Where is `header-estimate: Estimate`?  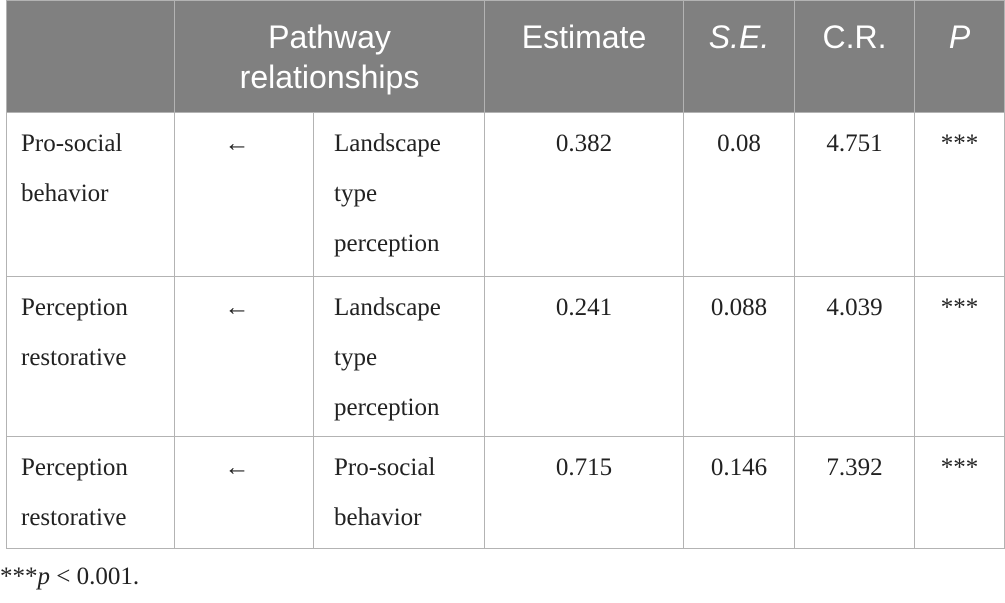 header-estimate: Estimate is located at coordinates (584, 56).